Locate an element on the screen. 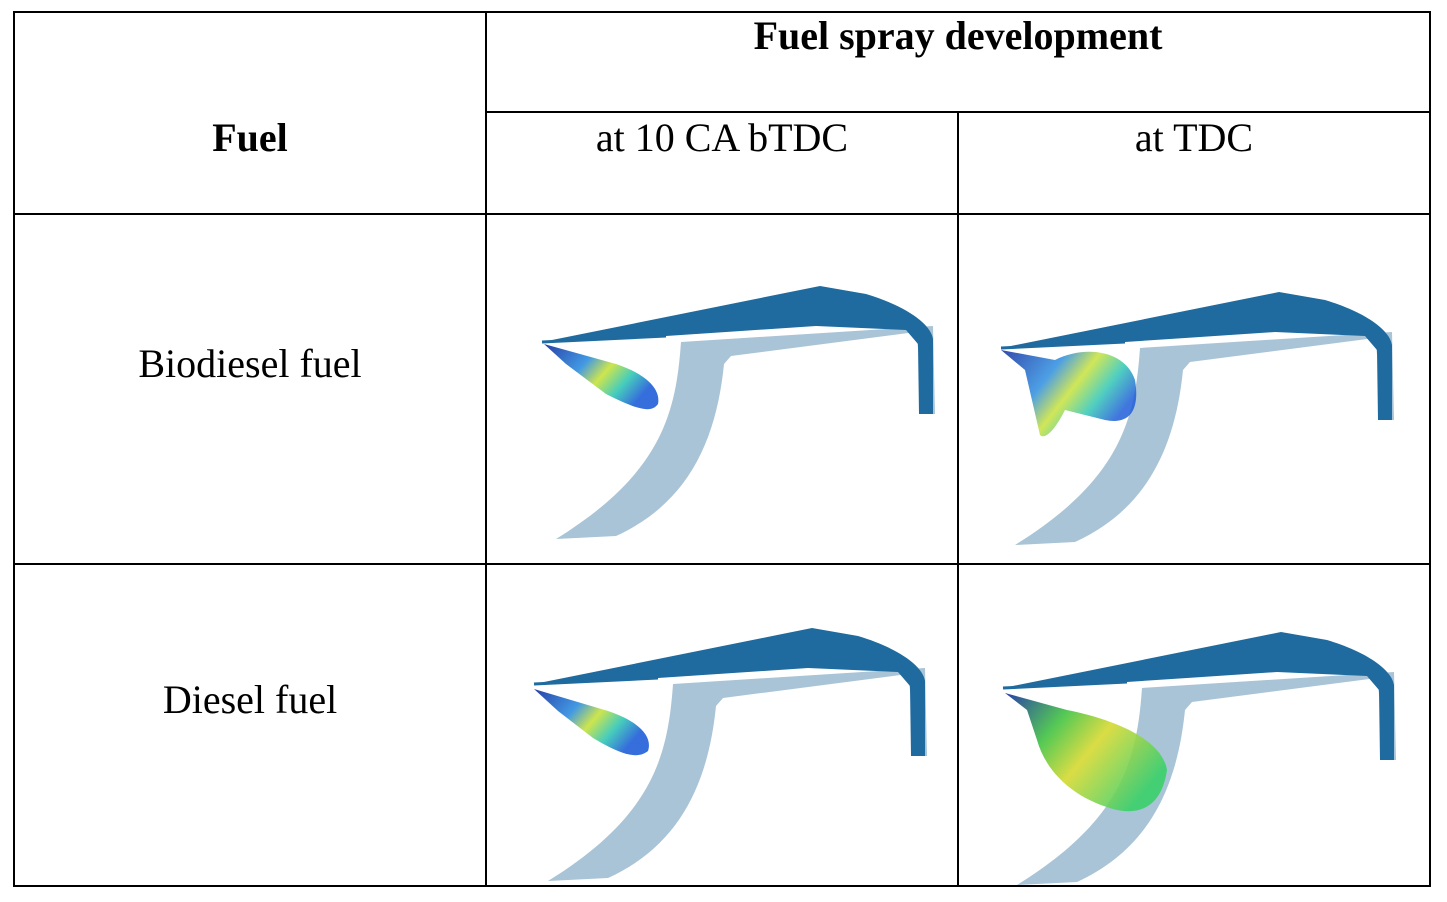  column-header: at 10 CA bTDC is located at coordinates (722, 137).